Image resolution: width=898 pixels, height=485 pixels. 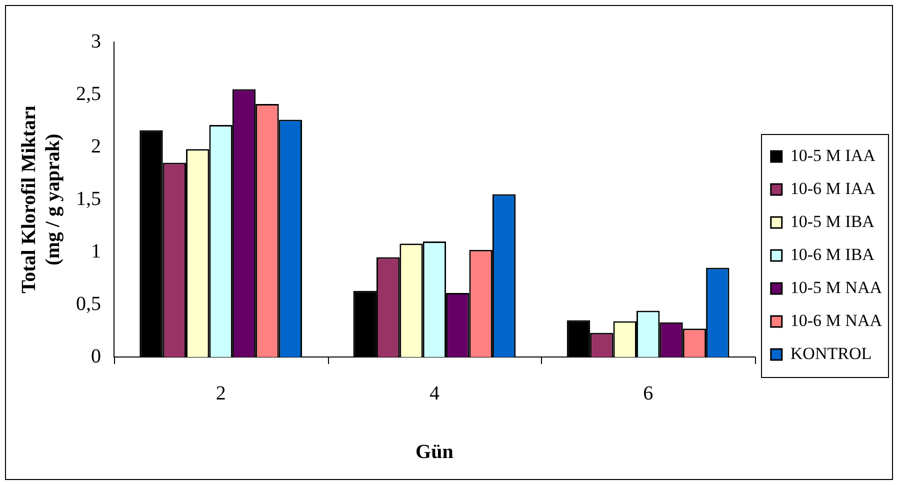 What do you see at coordinates (648, 393) in the screenshot?
I see `x-tick-label: 6` at bounding box center [648, 393].